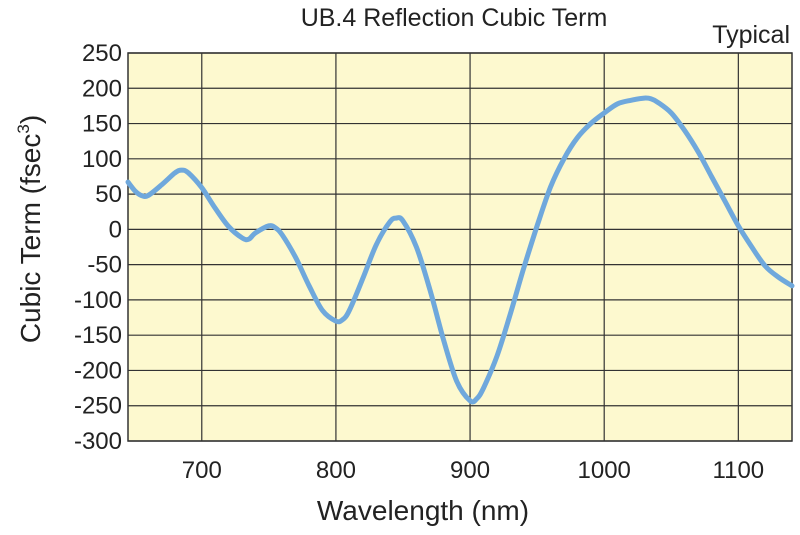 Image resolution: width=800 pixels, height=535 pixels. What do you see at coordinates (102, 53) in the screenshot?
I see `y-tick-label: 250` at bounding box center [102, 53].